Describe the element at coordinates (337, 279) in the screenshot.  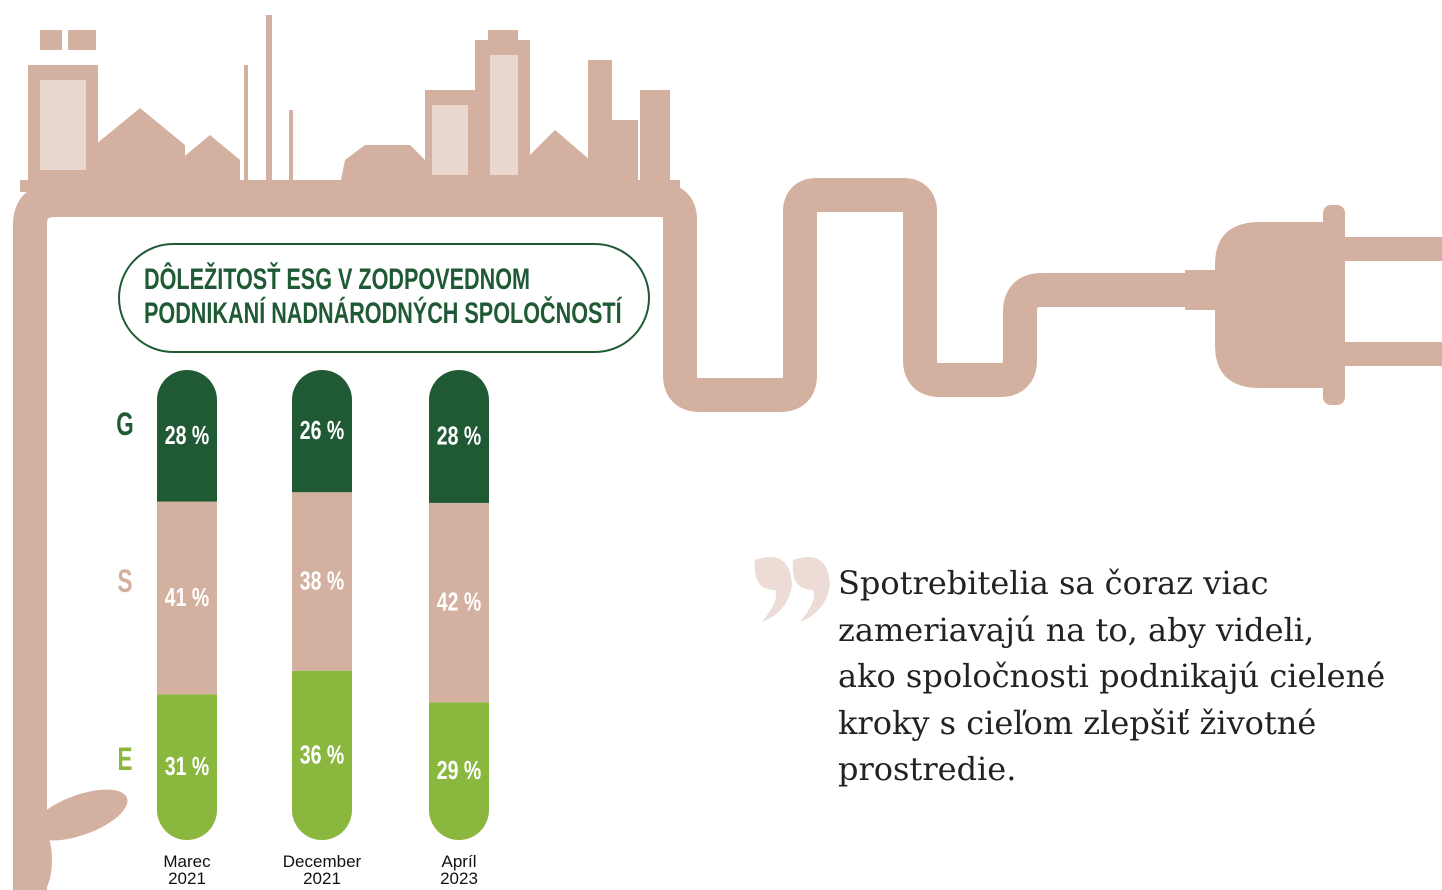
I see `title-line: DÔLEŽITOSŤ ESG V ZODPOVEDNOM` at that location.